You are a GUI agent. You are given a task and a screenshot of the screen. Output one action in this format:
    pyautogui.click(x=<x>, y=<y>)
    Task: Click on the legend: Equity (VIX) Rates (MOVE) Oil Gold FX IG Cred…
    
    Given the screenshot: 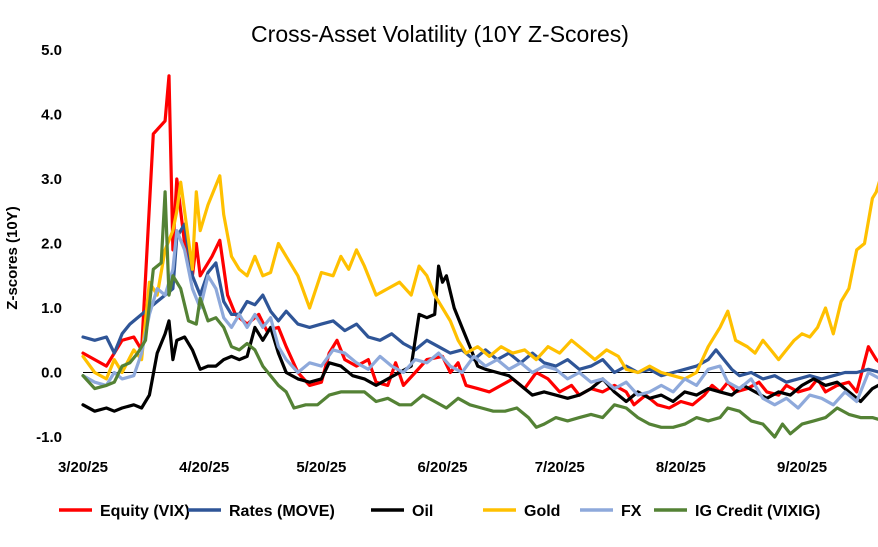 What is the action you would take?
    pyautogui.click(x=439, y=511)
    